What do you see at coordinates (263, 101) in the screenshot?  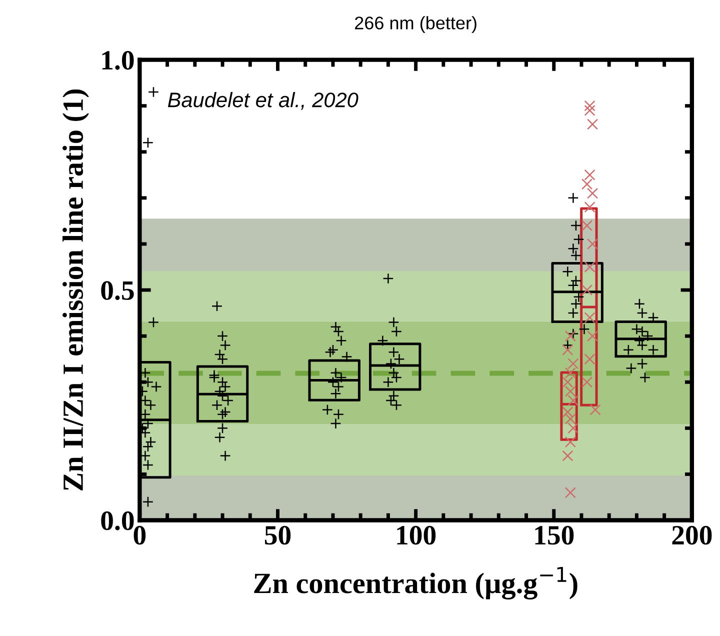 I see `annotation: Baudelet et al., 2020` at bounding box center [263, 101].